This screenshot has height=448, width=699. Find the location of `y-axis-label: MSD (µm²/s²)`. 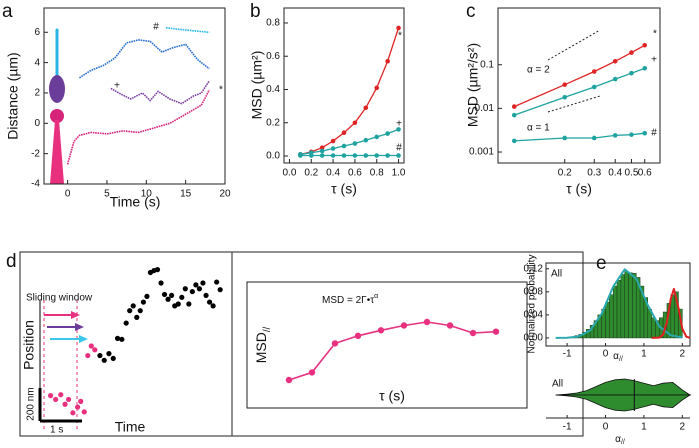

y-axis-label: MSD (µm²/s²) is located at coordinates (473, 85).